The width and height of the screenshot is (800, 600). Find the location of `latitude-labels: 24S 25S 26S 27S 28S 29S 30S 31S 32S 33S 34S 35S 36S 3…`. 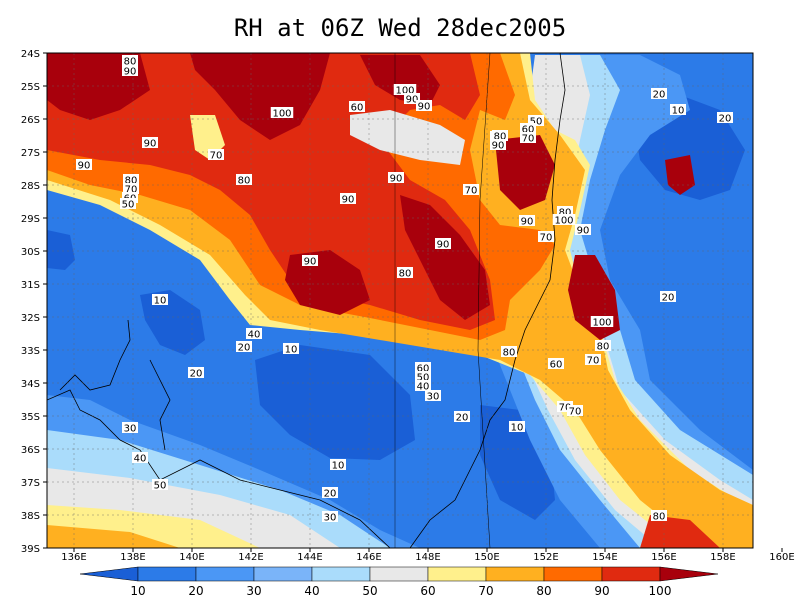

latitude-labels: 24S 25S 26S 27S 28S 29S 30S 31S 32S 33S 34S 35S 36S 3… is located at coordinates (34, 302).